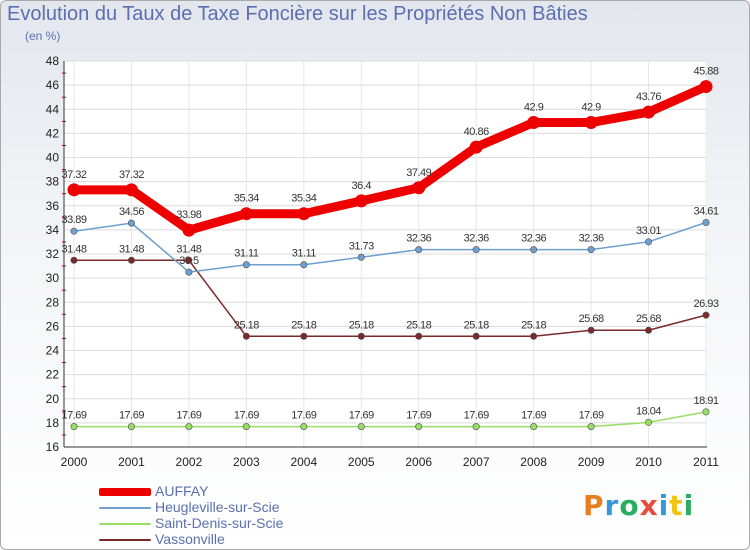  What do you see at coordinates (361, 246) in the screenshot?
I see `data-label: 31.73` at bounding box center [361, 246].